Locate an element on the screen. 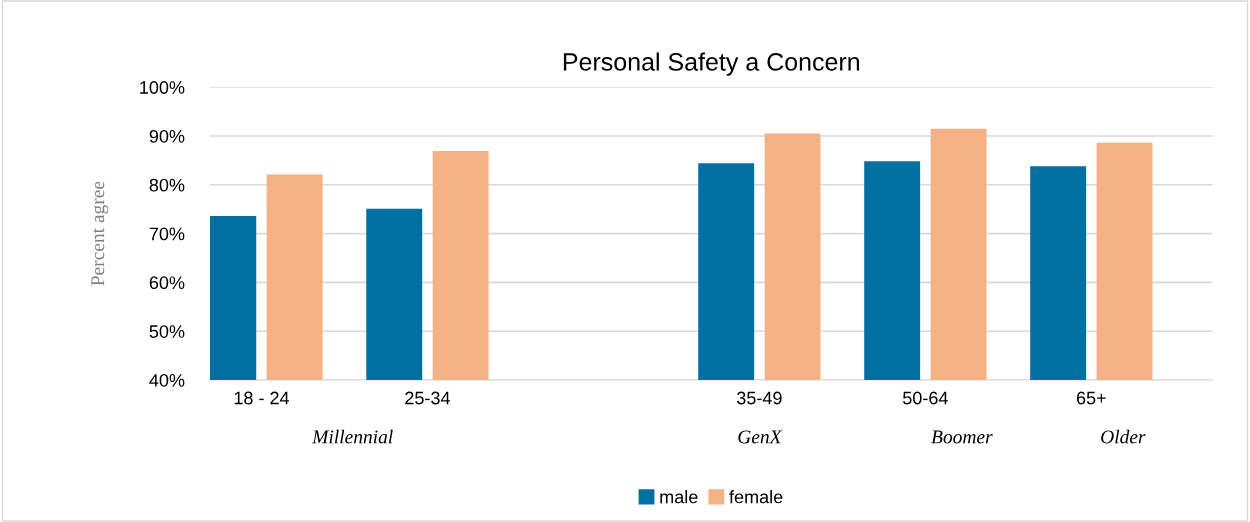 This screenshot has width=1250, height=522. legend-label: female is located at coordinates (756, 497).